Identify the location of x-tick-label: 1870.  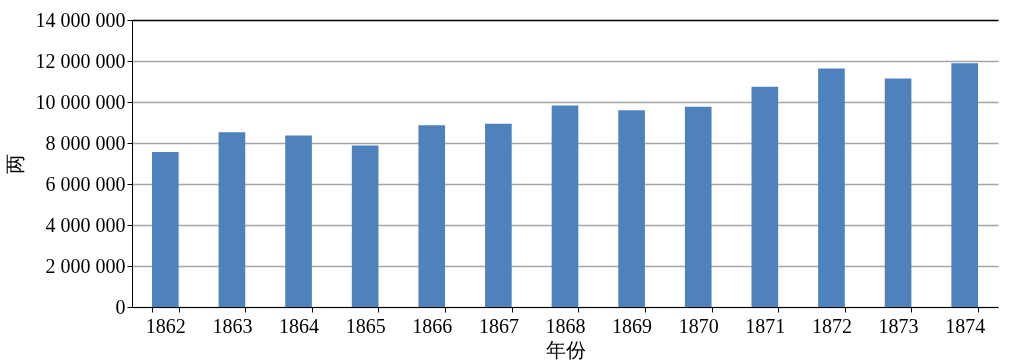
(698, 325).